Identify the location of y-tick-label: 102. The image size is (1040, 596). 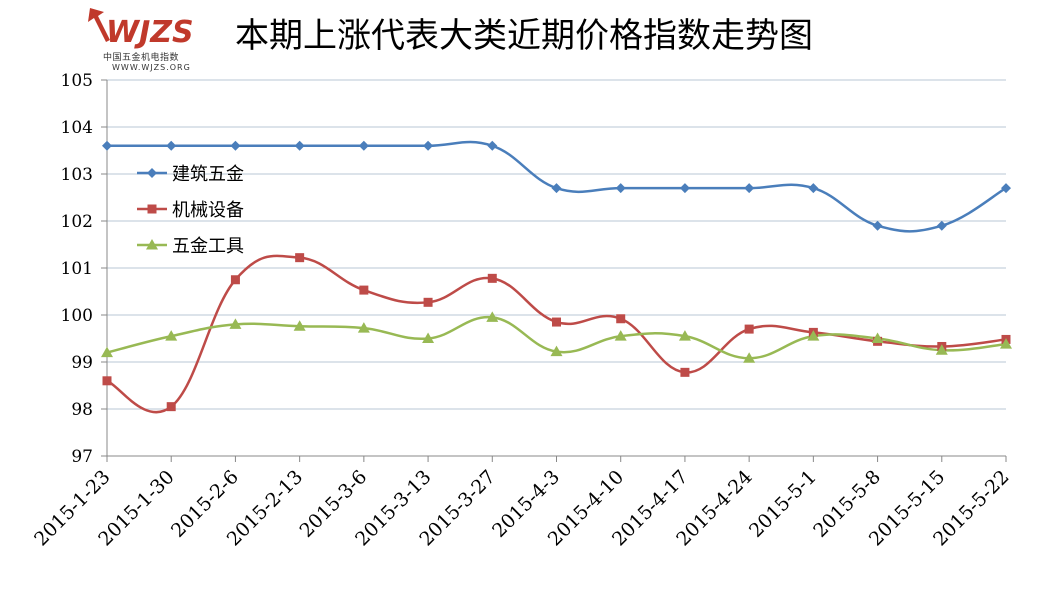
(77, 222).